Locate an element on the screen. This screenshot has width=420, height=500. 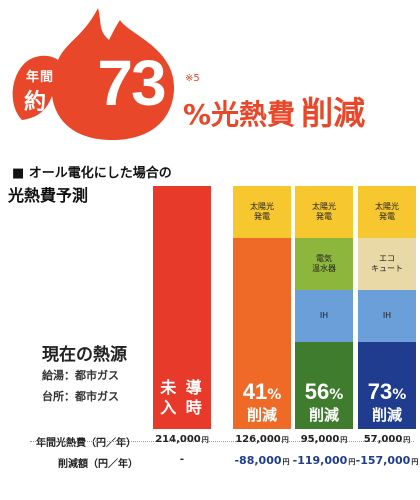
saving-amount-value: -119,000円 is located at coordinates (324, 460).